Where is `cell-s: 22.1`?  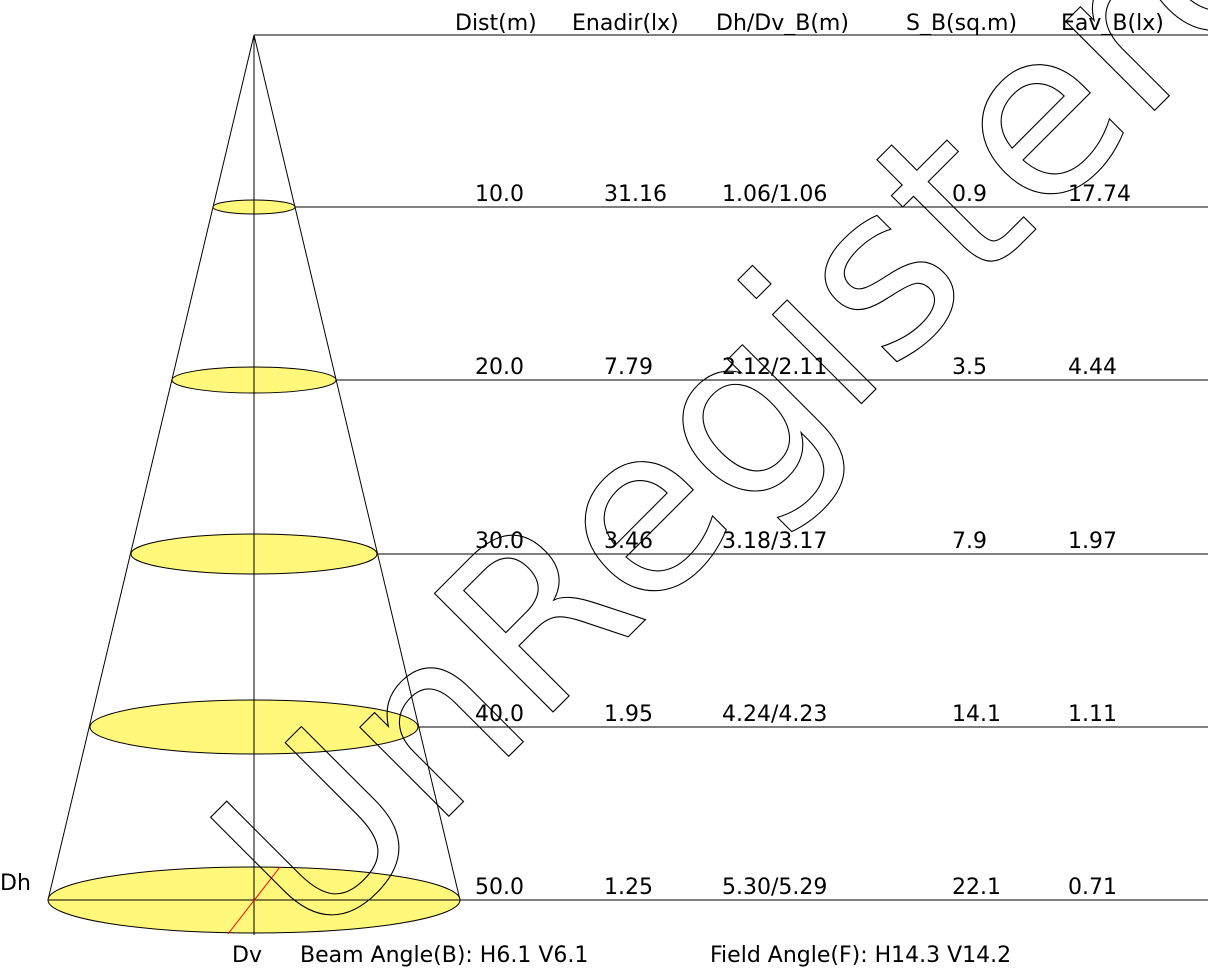
cell-s: 22.1 is located at coordinates (976, 887).